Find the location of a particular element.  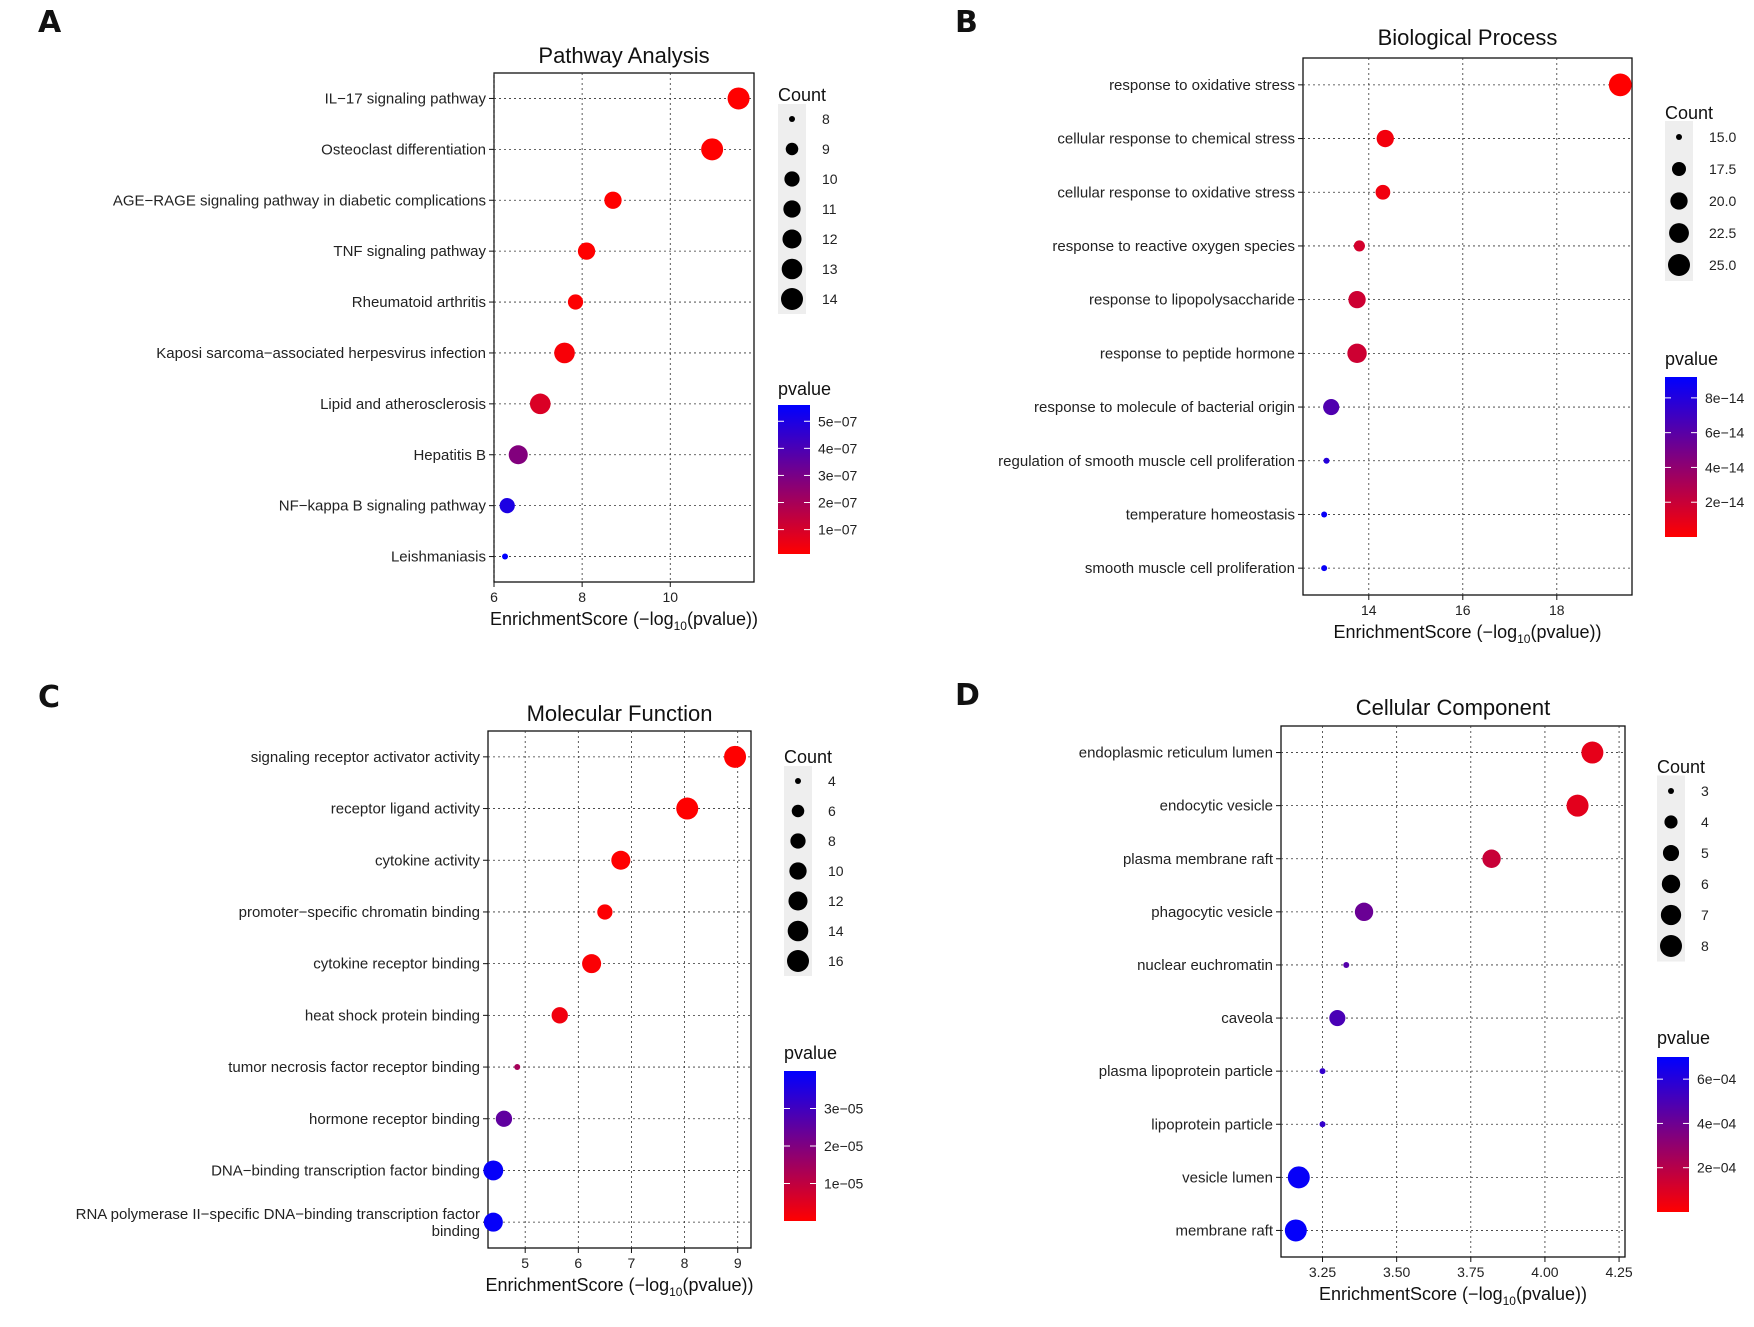

category-label: endoplasmic reticulum lumen is located at coordinates (1176, 753).